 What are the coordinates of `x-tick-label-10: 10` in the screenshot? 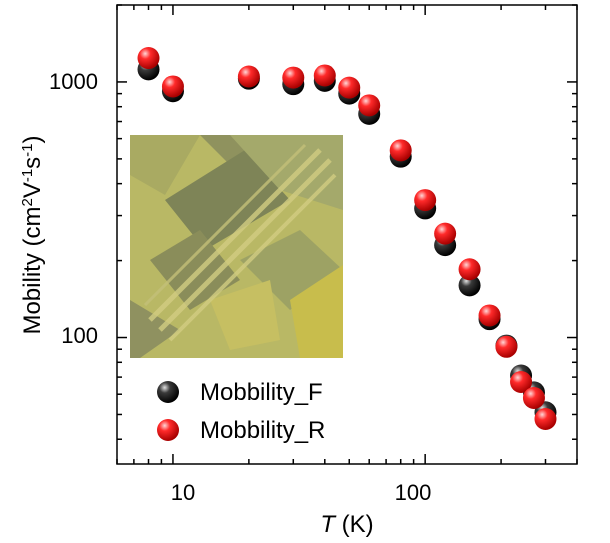 It's located at (183, 492).